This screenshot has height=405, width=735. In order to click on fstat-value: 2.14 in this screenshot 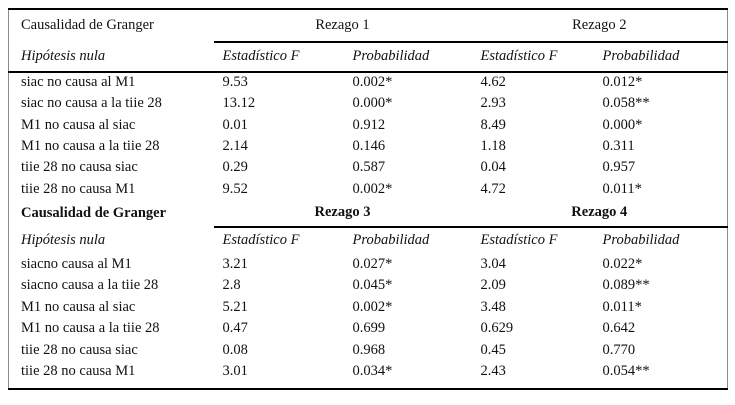, I will do `click(235, 145)`.